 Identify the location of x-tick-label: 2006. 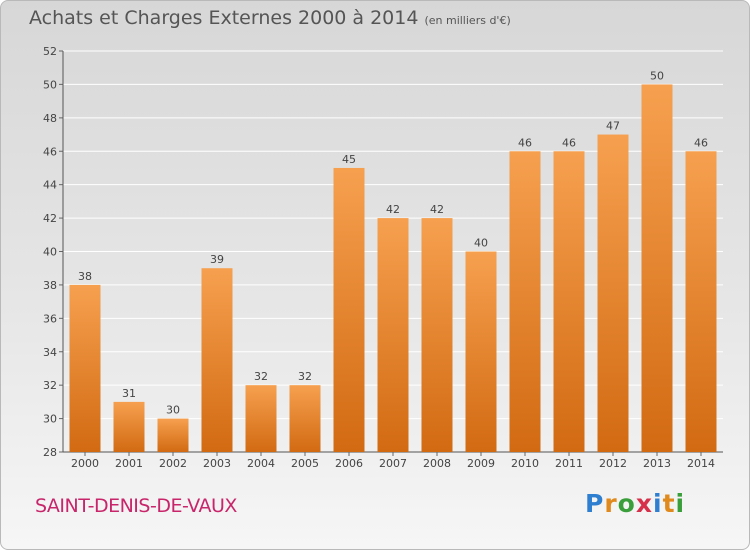
(349, 463).